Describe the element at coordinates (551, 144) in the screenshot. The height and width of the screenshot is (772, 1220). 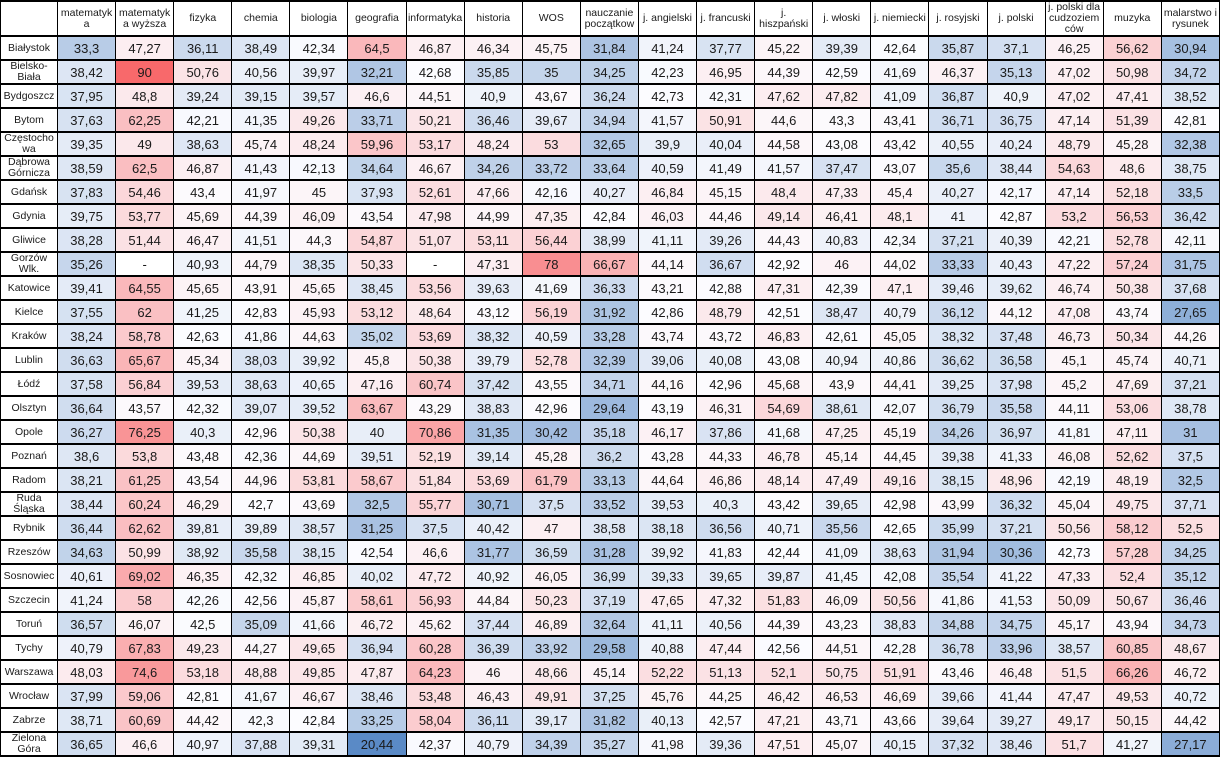
I see `data-cell: 53` at that location.